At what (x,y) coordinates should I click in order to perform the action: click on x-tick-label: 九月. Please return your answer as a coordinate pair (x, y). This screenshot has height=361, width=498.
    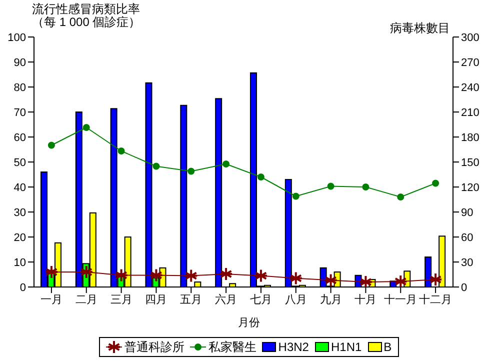
    Looking at the image, I should click on (331, 299).